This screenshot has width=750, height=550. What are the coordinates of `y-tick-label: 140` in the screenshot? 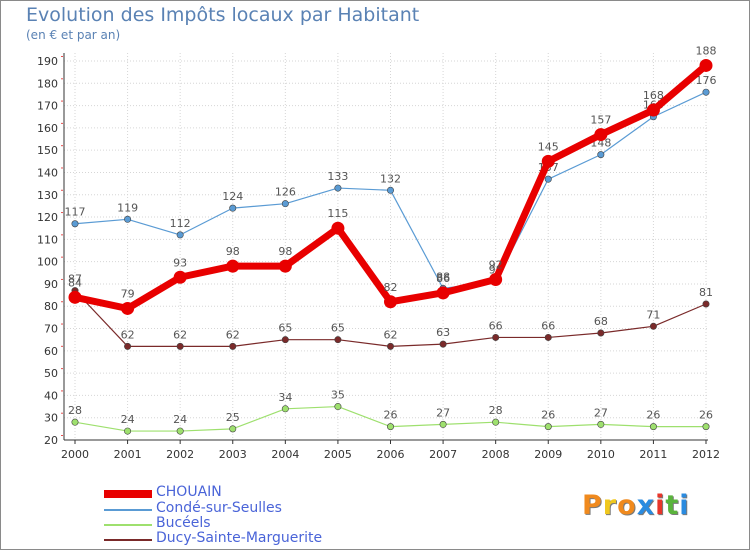 It's located at (47, 172).